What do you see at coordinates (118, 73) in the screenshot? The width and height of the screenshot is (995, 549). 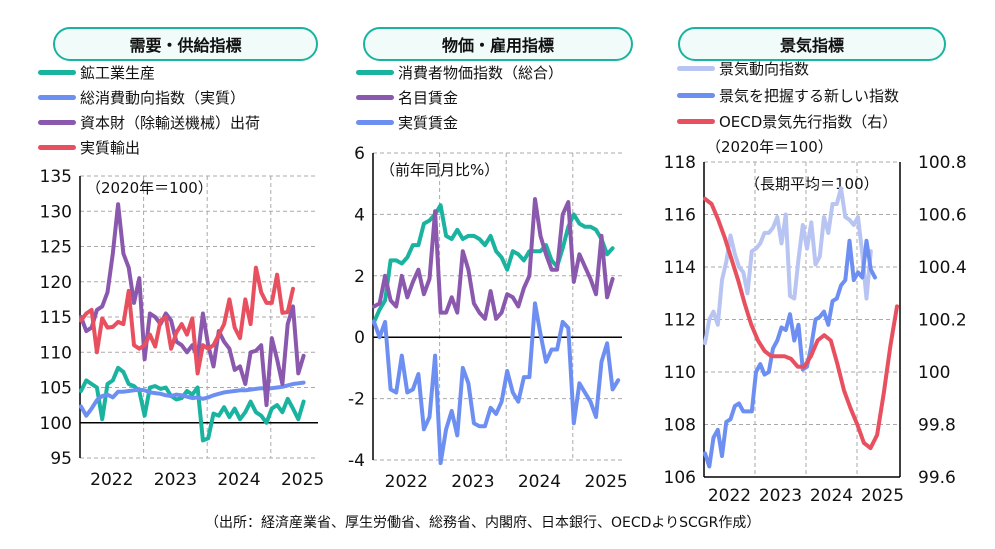 I see `legend-label: 鉱工業生産` at bounding box center [118, 73].